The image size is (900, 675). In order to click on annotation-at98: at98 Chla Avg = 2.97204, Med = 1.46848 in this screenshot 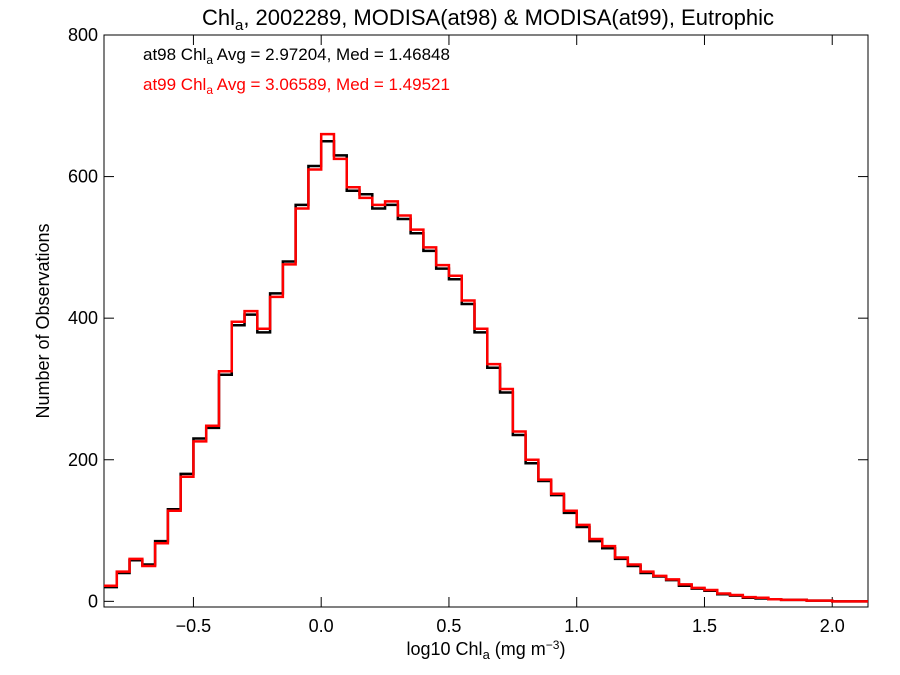, I will do `click(296, 56)`.